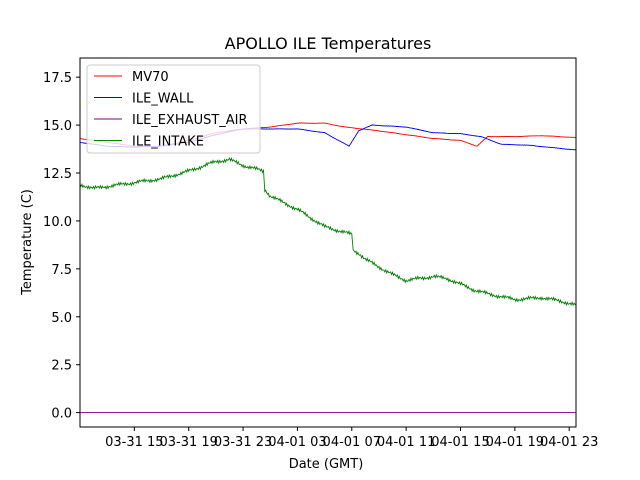 The image size is (640, 480). I want to click on y-axis-label: Temperature (C), so click(27, 242).